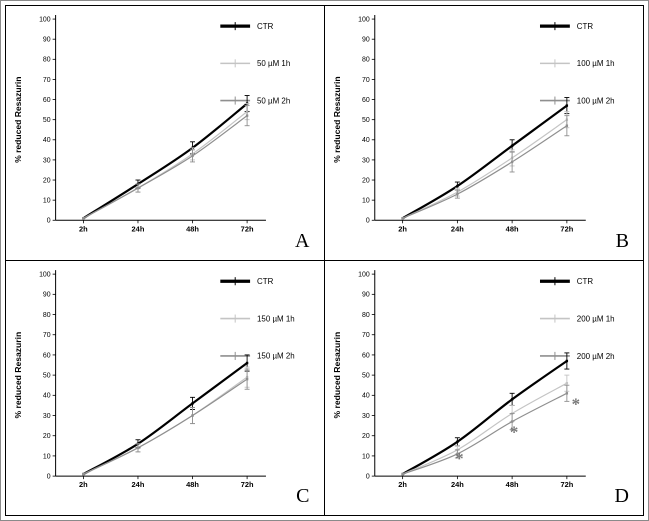 The width and height of the screenshot is (649, 521). I want to click on legend-label: 200 µM 2h, so click(595, 355).